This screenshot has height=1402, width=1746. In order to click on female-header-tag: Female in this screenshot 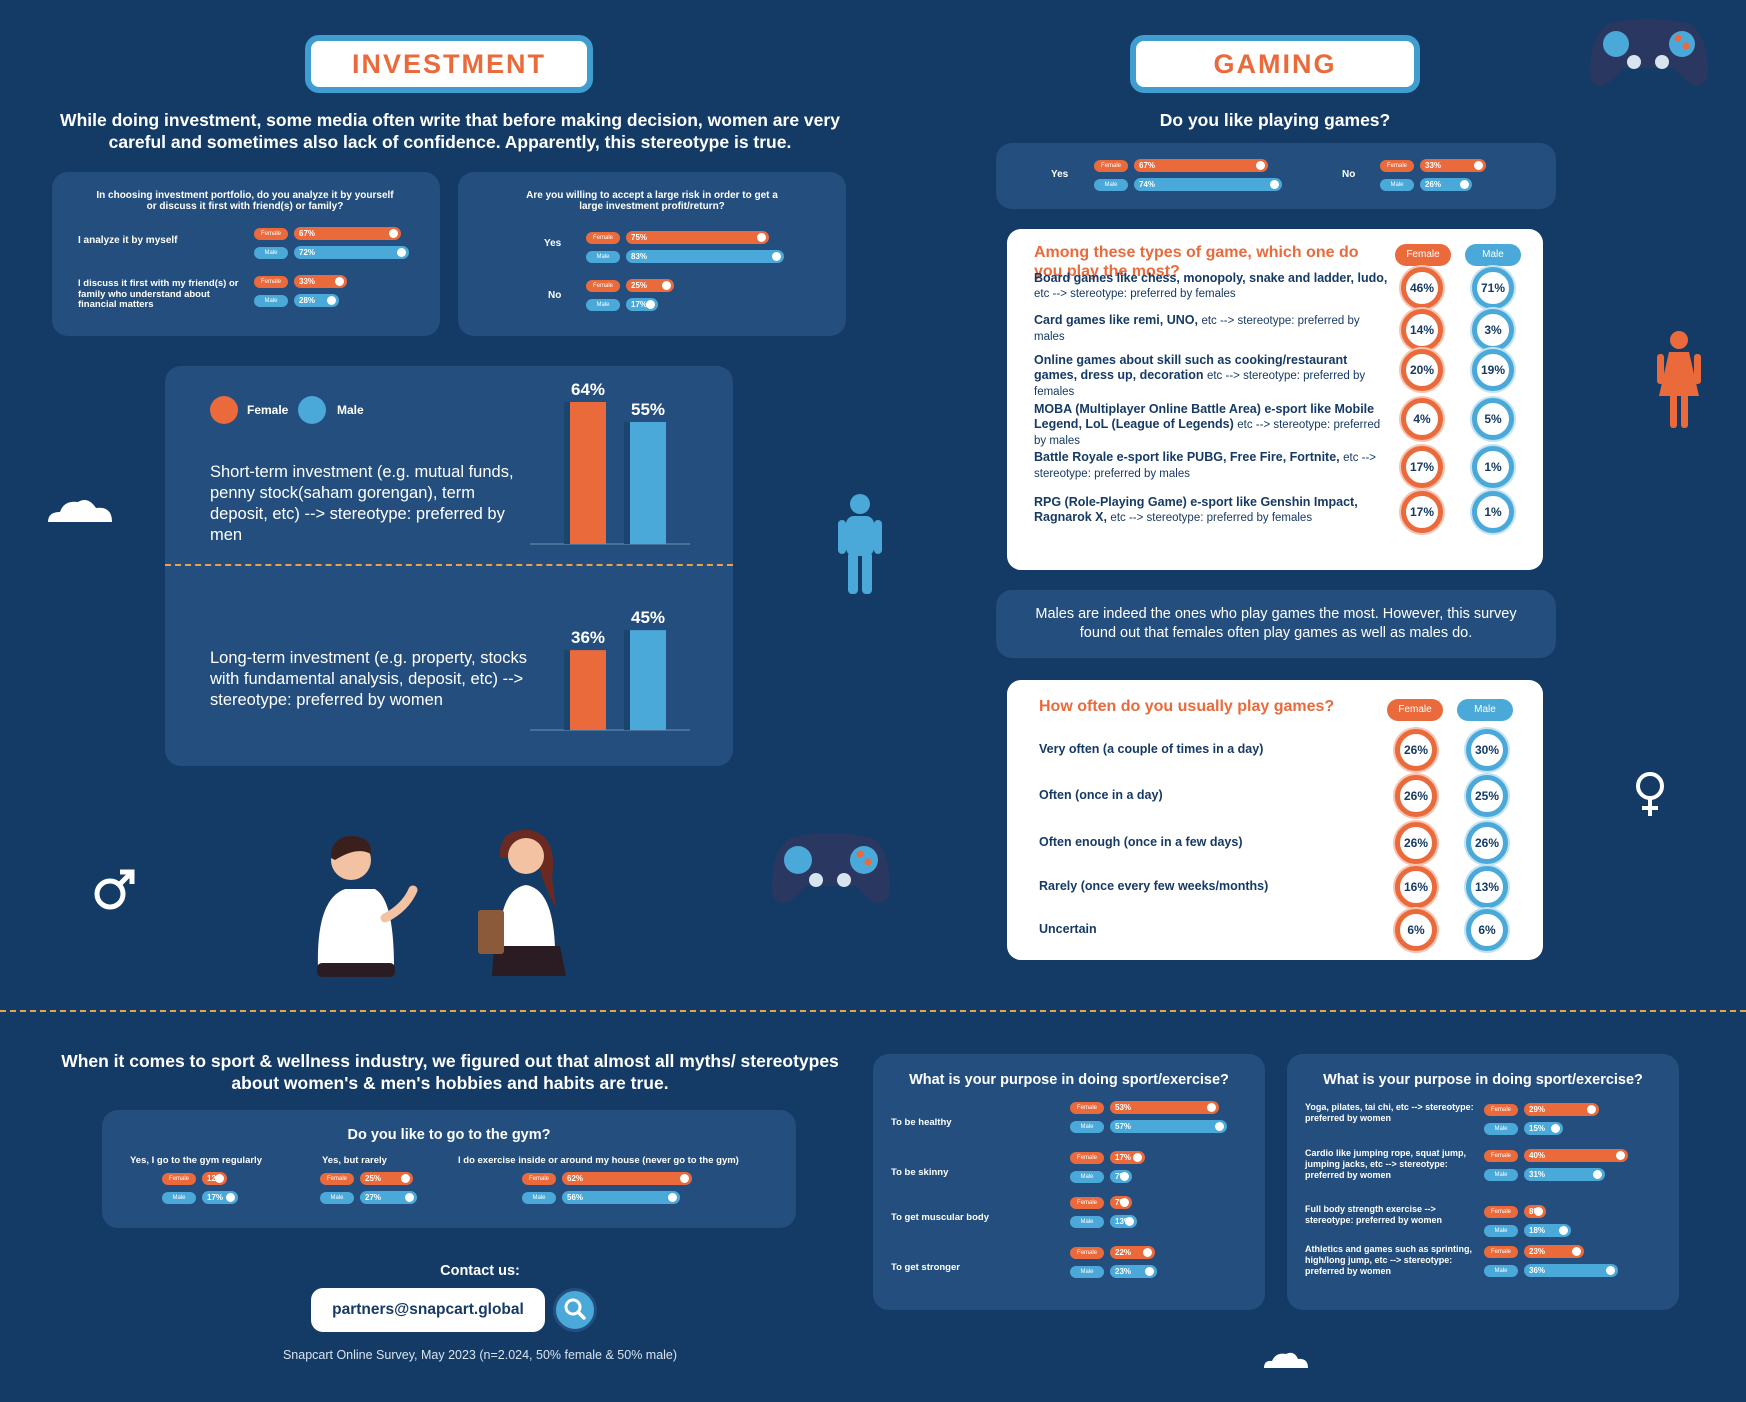, I will do `click(1423, 255)`.